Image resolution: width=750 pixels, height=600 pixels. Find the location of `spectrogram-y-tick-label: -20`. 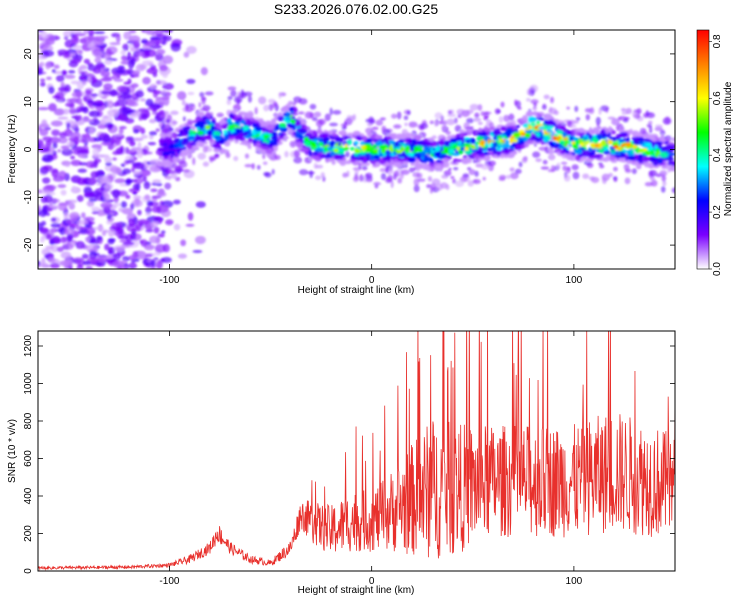

spectrogram-y-tick-label: -20 is located at coordinates (28, 244).